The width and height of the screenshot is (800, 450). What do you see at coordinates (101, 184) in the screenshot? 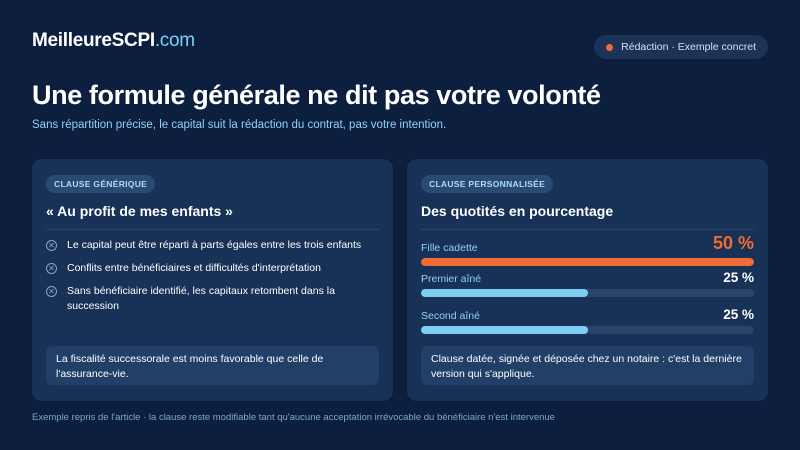
I see `generic-clause-tag: CLAUSE GÉNÉRIQUE` at bounding box center [101, 184].